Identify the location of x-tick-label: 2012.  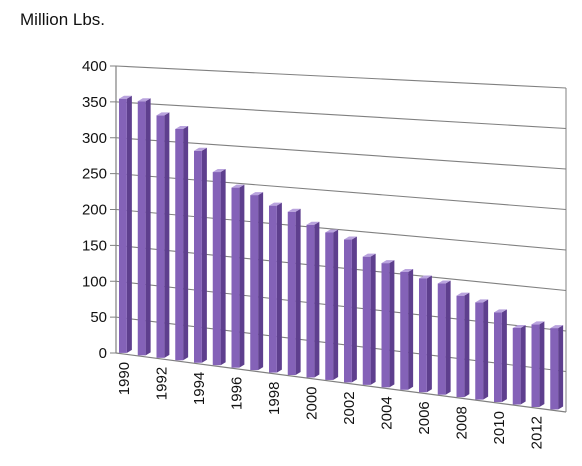
(536, 432).